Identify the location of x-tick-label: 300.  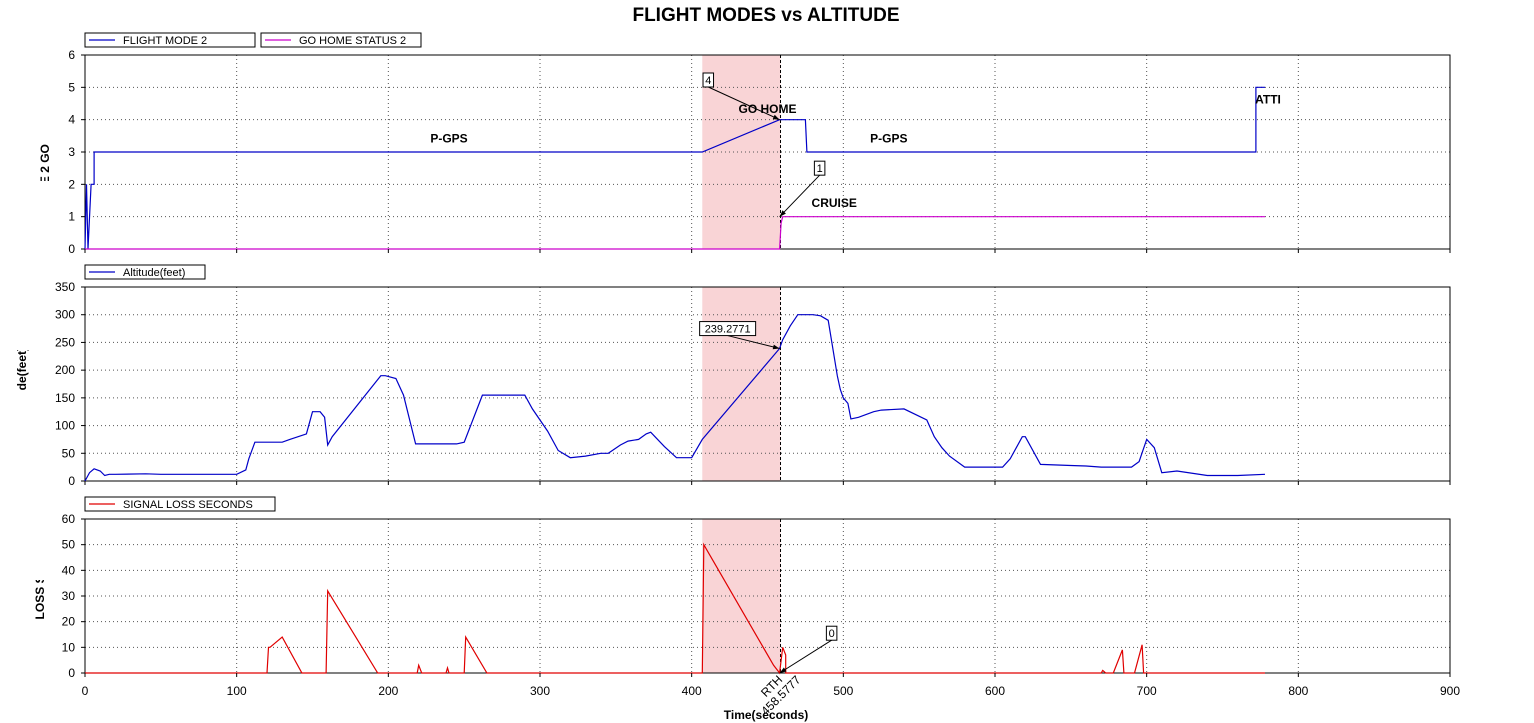
(540, 691).